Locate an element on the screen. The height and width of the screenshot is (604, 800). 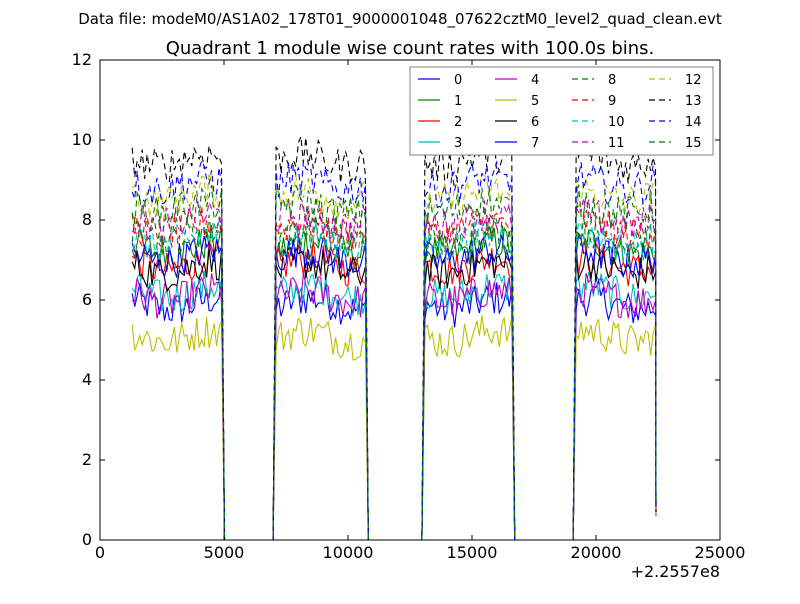
legend-label-7: 7 is located at coordinates (535, 143).